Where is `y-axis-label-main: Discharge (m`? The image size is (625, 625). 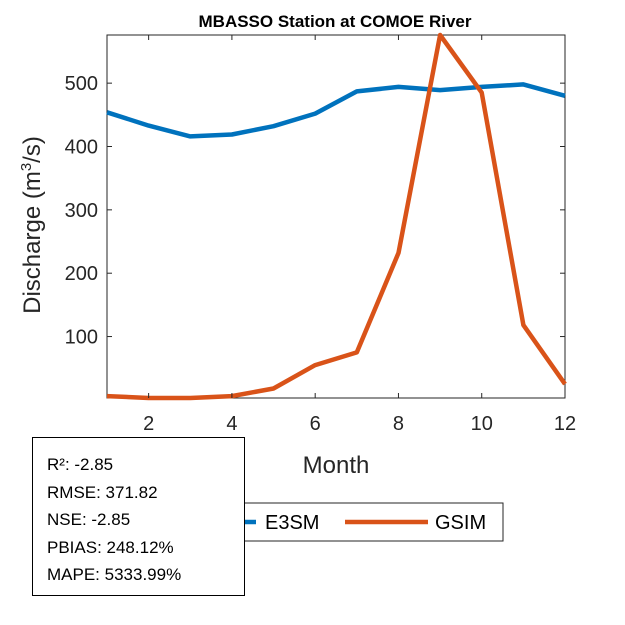 y-axis-label-main: Discharge (m is located at coordinates (32, 242).